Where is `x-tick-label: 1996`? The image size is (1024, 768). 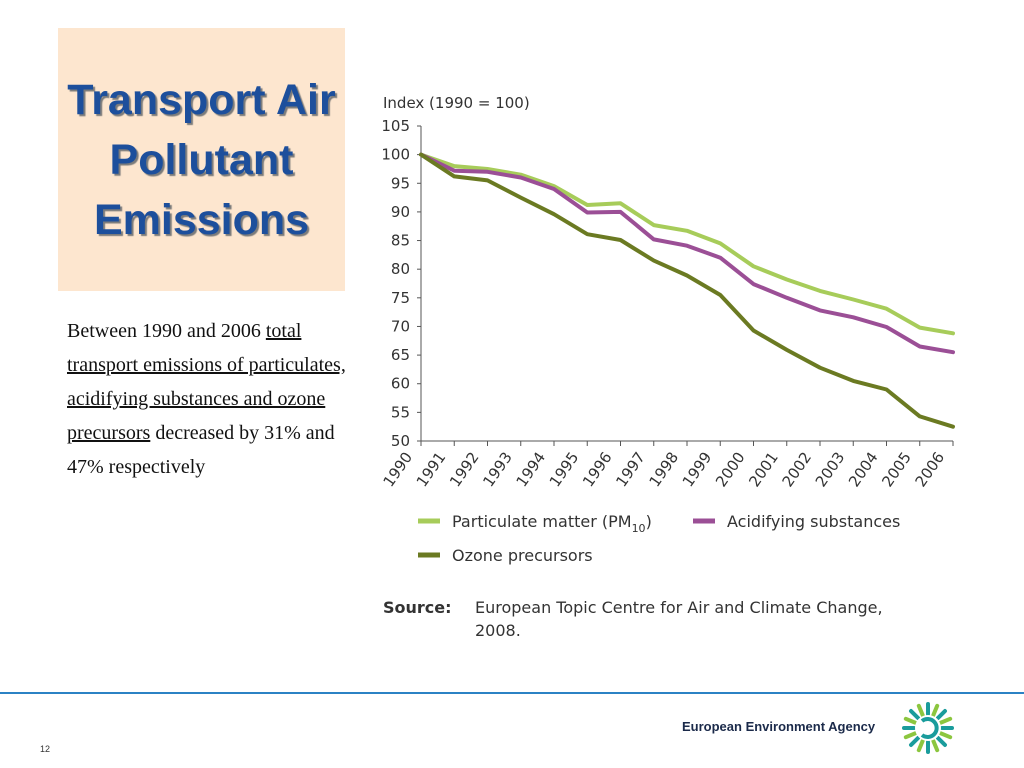
x-tick-label: 1996 is located at coordinates (597, 470).